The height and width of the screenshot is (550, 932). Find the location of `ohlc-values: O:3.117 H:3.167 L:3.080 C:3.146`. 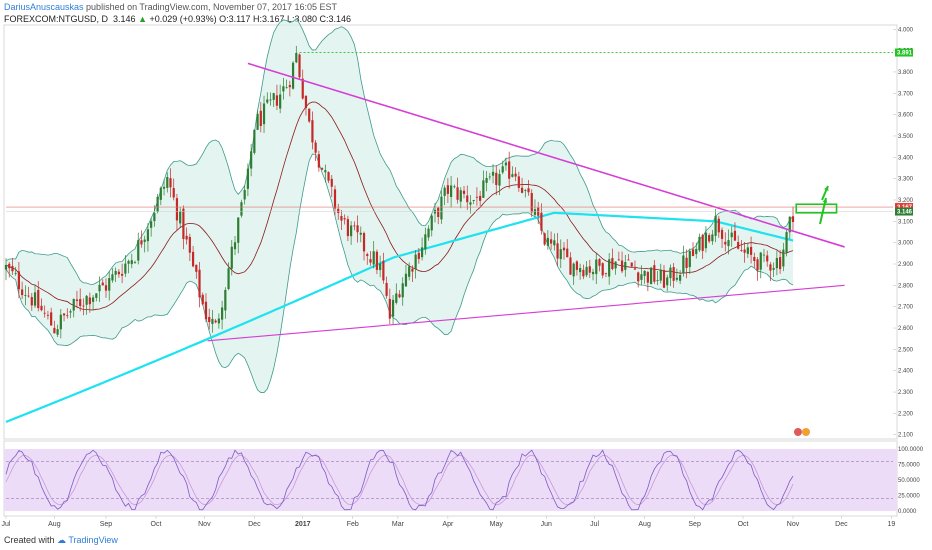

ohlc-values: O:3.117 H:3.167 L:3.080 C:3.146 is located at coordinates (285, 19).